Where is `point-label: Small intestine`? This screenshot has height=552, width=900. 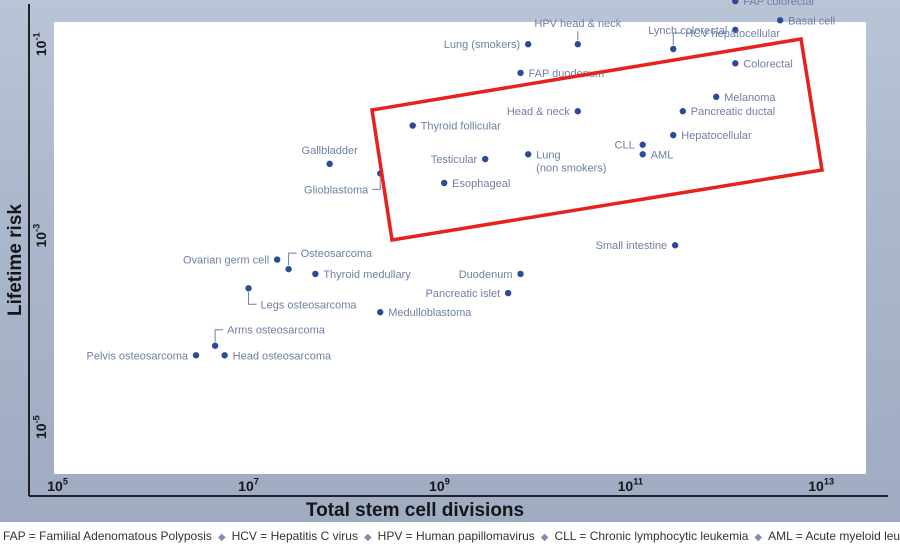 point-label: Small intestine is located at coordinates (632, 246).